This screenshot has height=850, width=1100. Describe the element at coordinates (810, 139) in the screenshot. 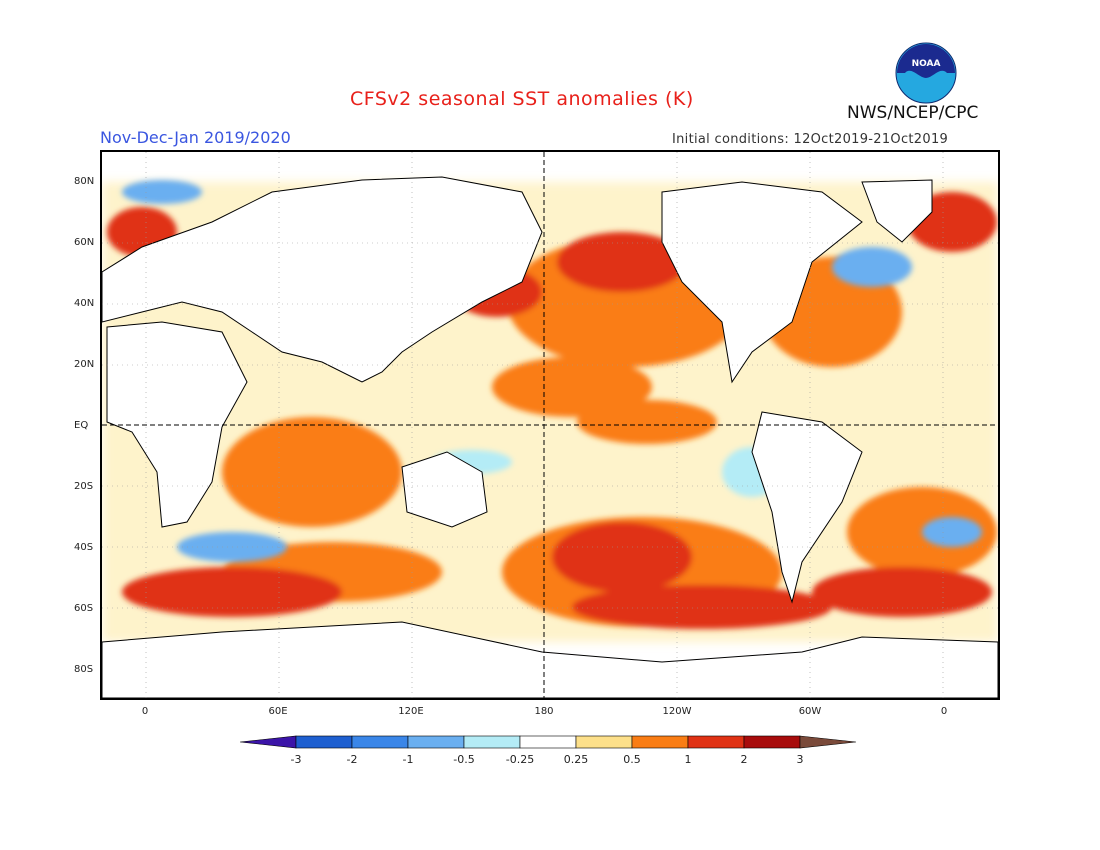

I see `initial-conditions-label: Initial conditions: 12Oct2019-21Oct2019` at that location.